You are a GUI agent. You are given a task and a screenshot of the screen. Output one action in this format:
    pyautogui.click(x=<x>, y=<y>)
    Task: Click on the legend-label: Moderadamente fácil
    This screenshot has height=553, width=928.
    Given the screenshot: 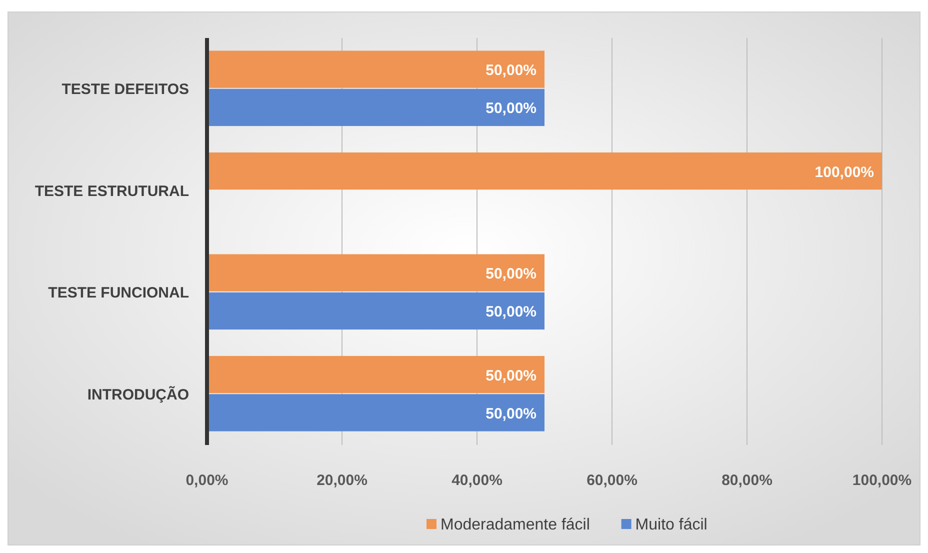 What is the action you would take?
    pyautogui.click(x=515, y=525)
    